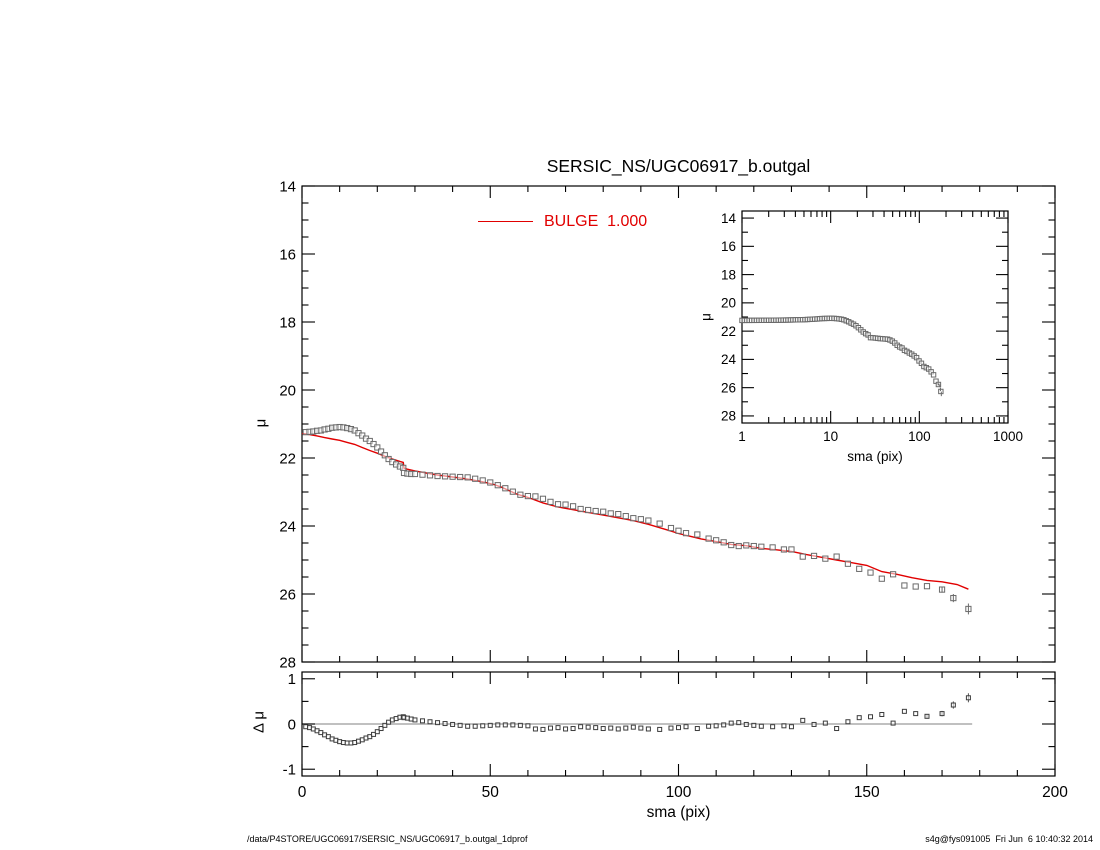 The image size is (1100, 850). What do you see at coordinates (706, 317) in the screenshot?
I see `inset-y-axis-label: μ` at bounding box center [706, 317].